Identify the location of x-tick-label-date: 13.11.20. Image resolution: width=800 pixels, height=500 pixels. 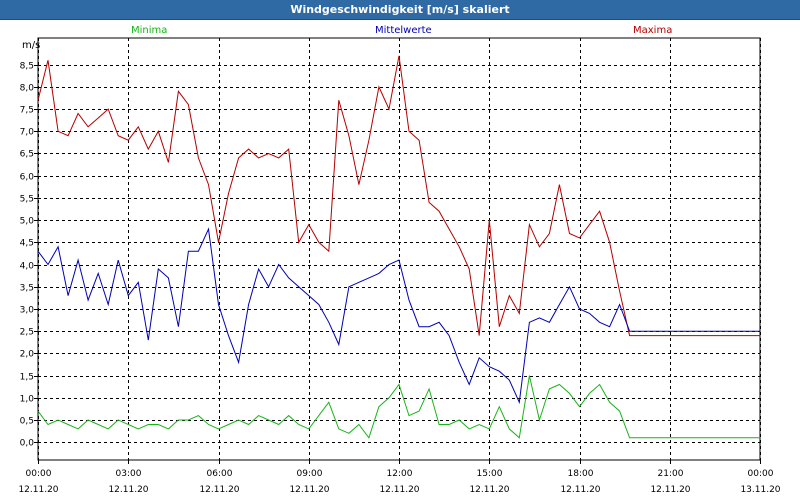
(760, 490).